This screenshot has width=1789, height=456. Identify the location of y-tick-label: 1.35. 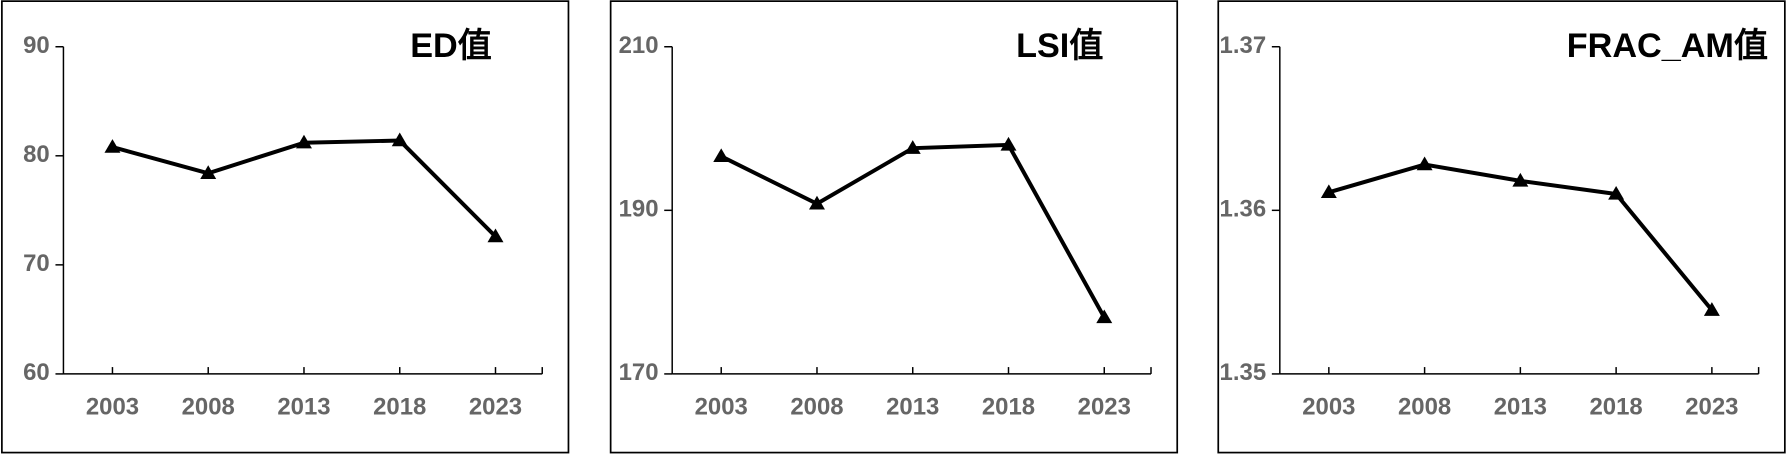
(1243, 372).